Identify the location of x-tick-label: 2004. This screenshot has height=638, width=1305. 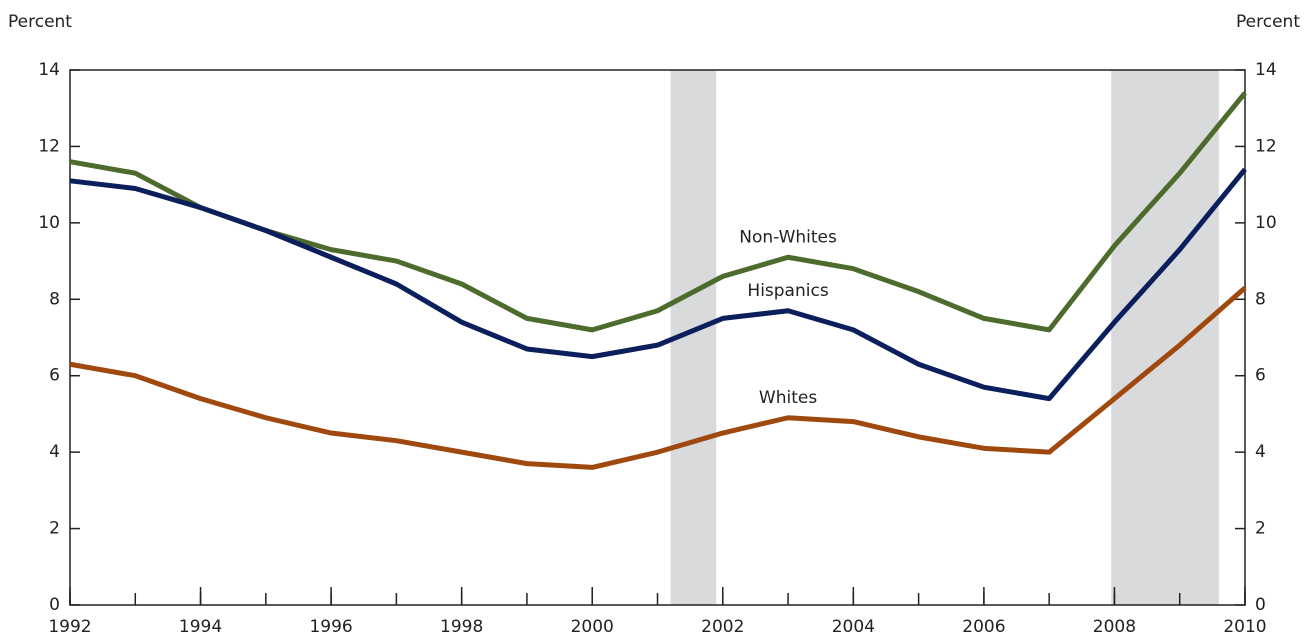
(853, 627).